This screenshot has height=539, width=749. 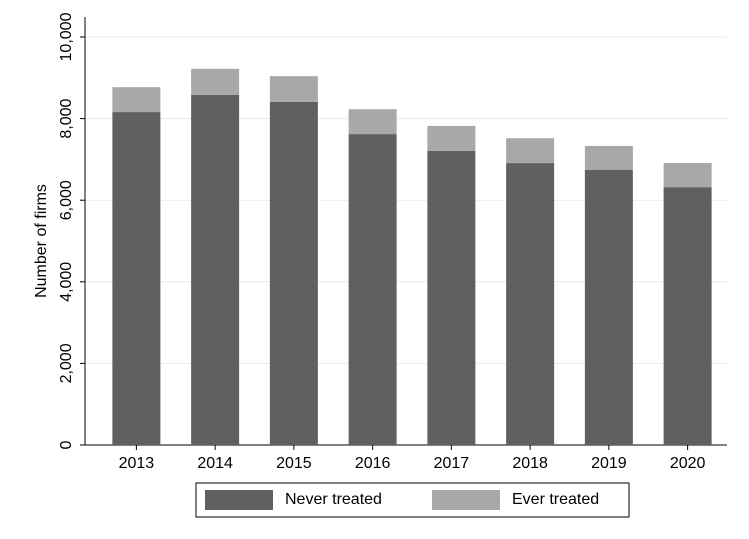 What do you see at coordinates (215, 463) in the screenshot?
I see `x-tick-label: 2014` at bounding box center [215, 463].